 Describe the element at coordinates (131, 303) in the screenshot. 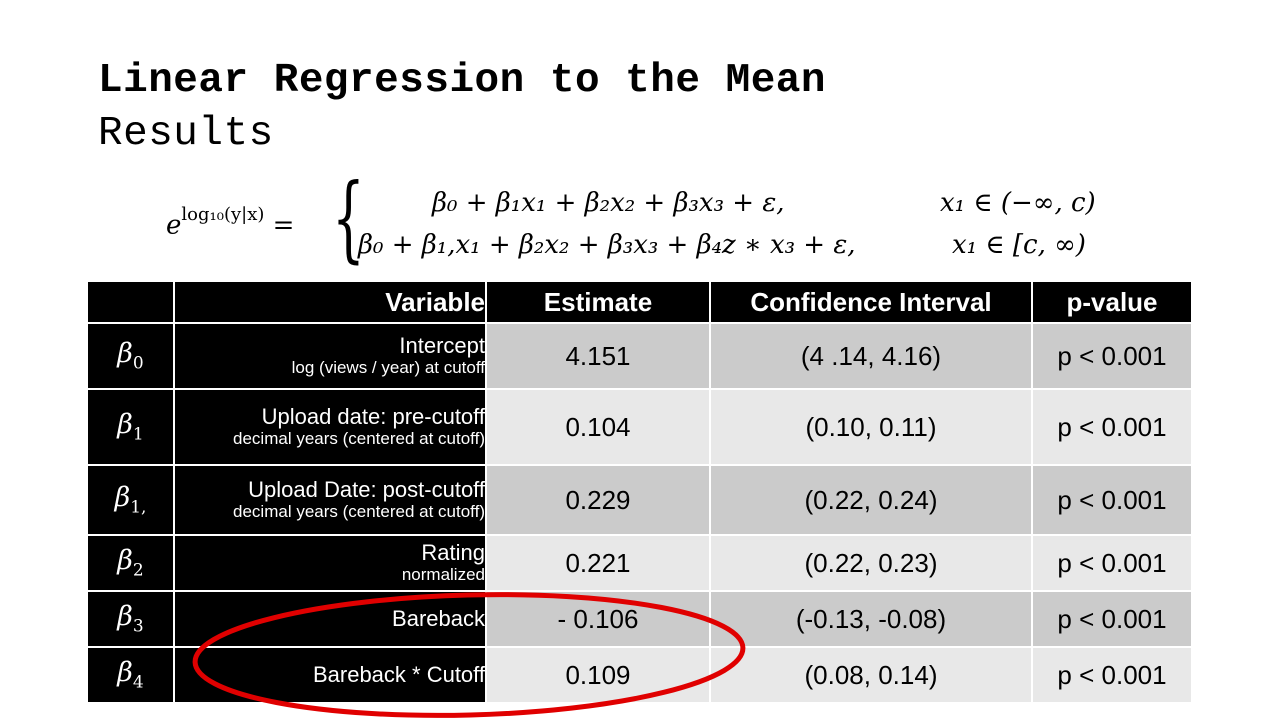

I see `header-coef` at that location.